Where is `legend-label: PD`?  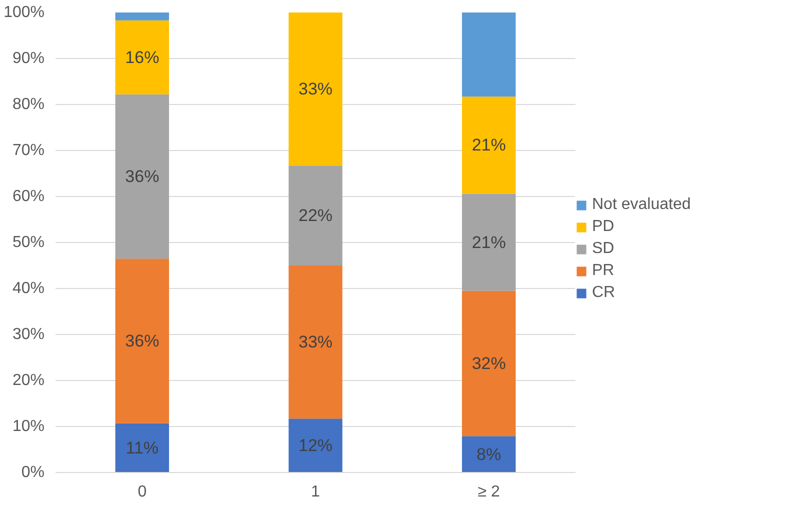 legend-label: PD is located at coordinates (603, 227).